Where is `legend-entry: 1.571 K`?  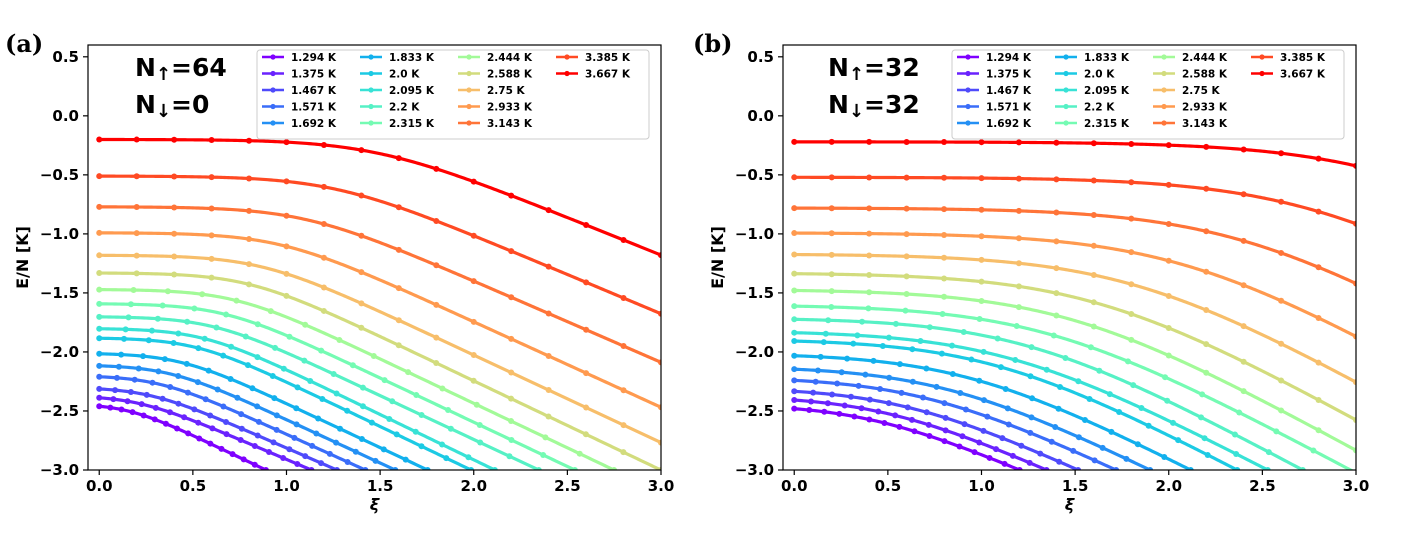 legend-entry: 1.571 K is located at coordinates (314, 108).